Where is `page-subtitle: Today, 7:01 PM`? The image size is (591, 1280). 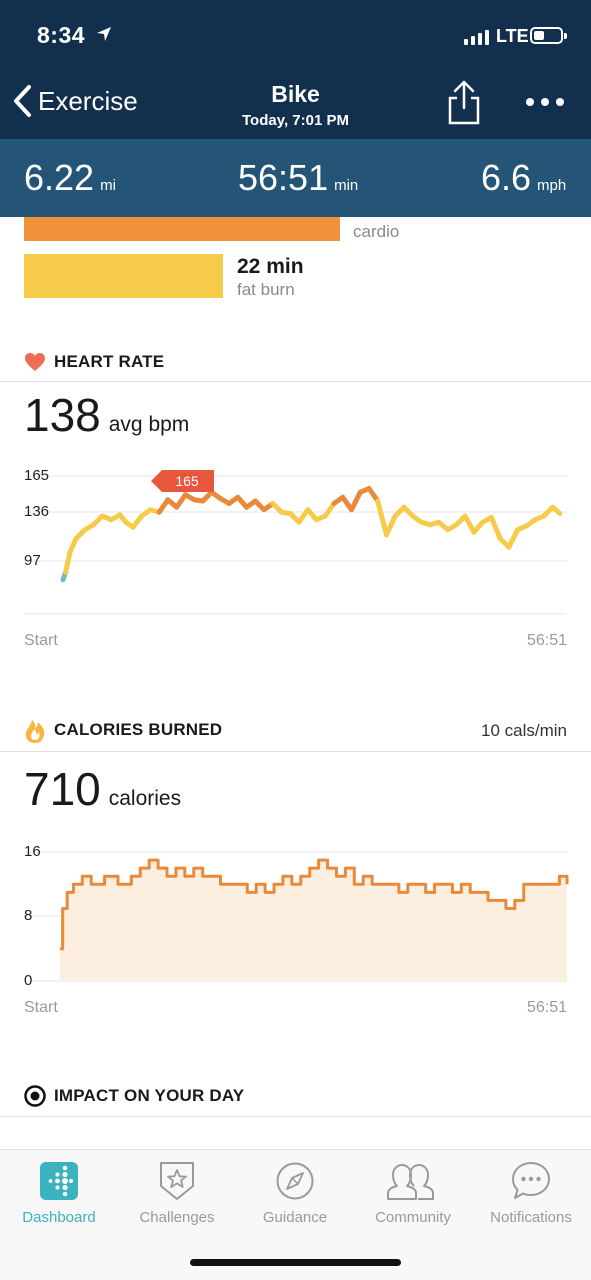
page-subtitle: Today, 7:01 PM is located at coordinates (295, 120).